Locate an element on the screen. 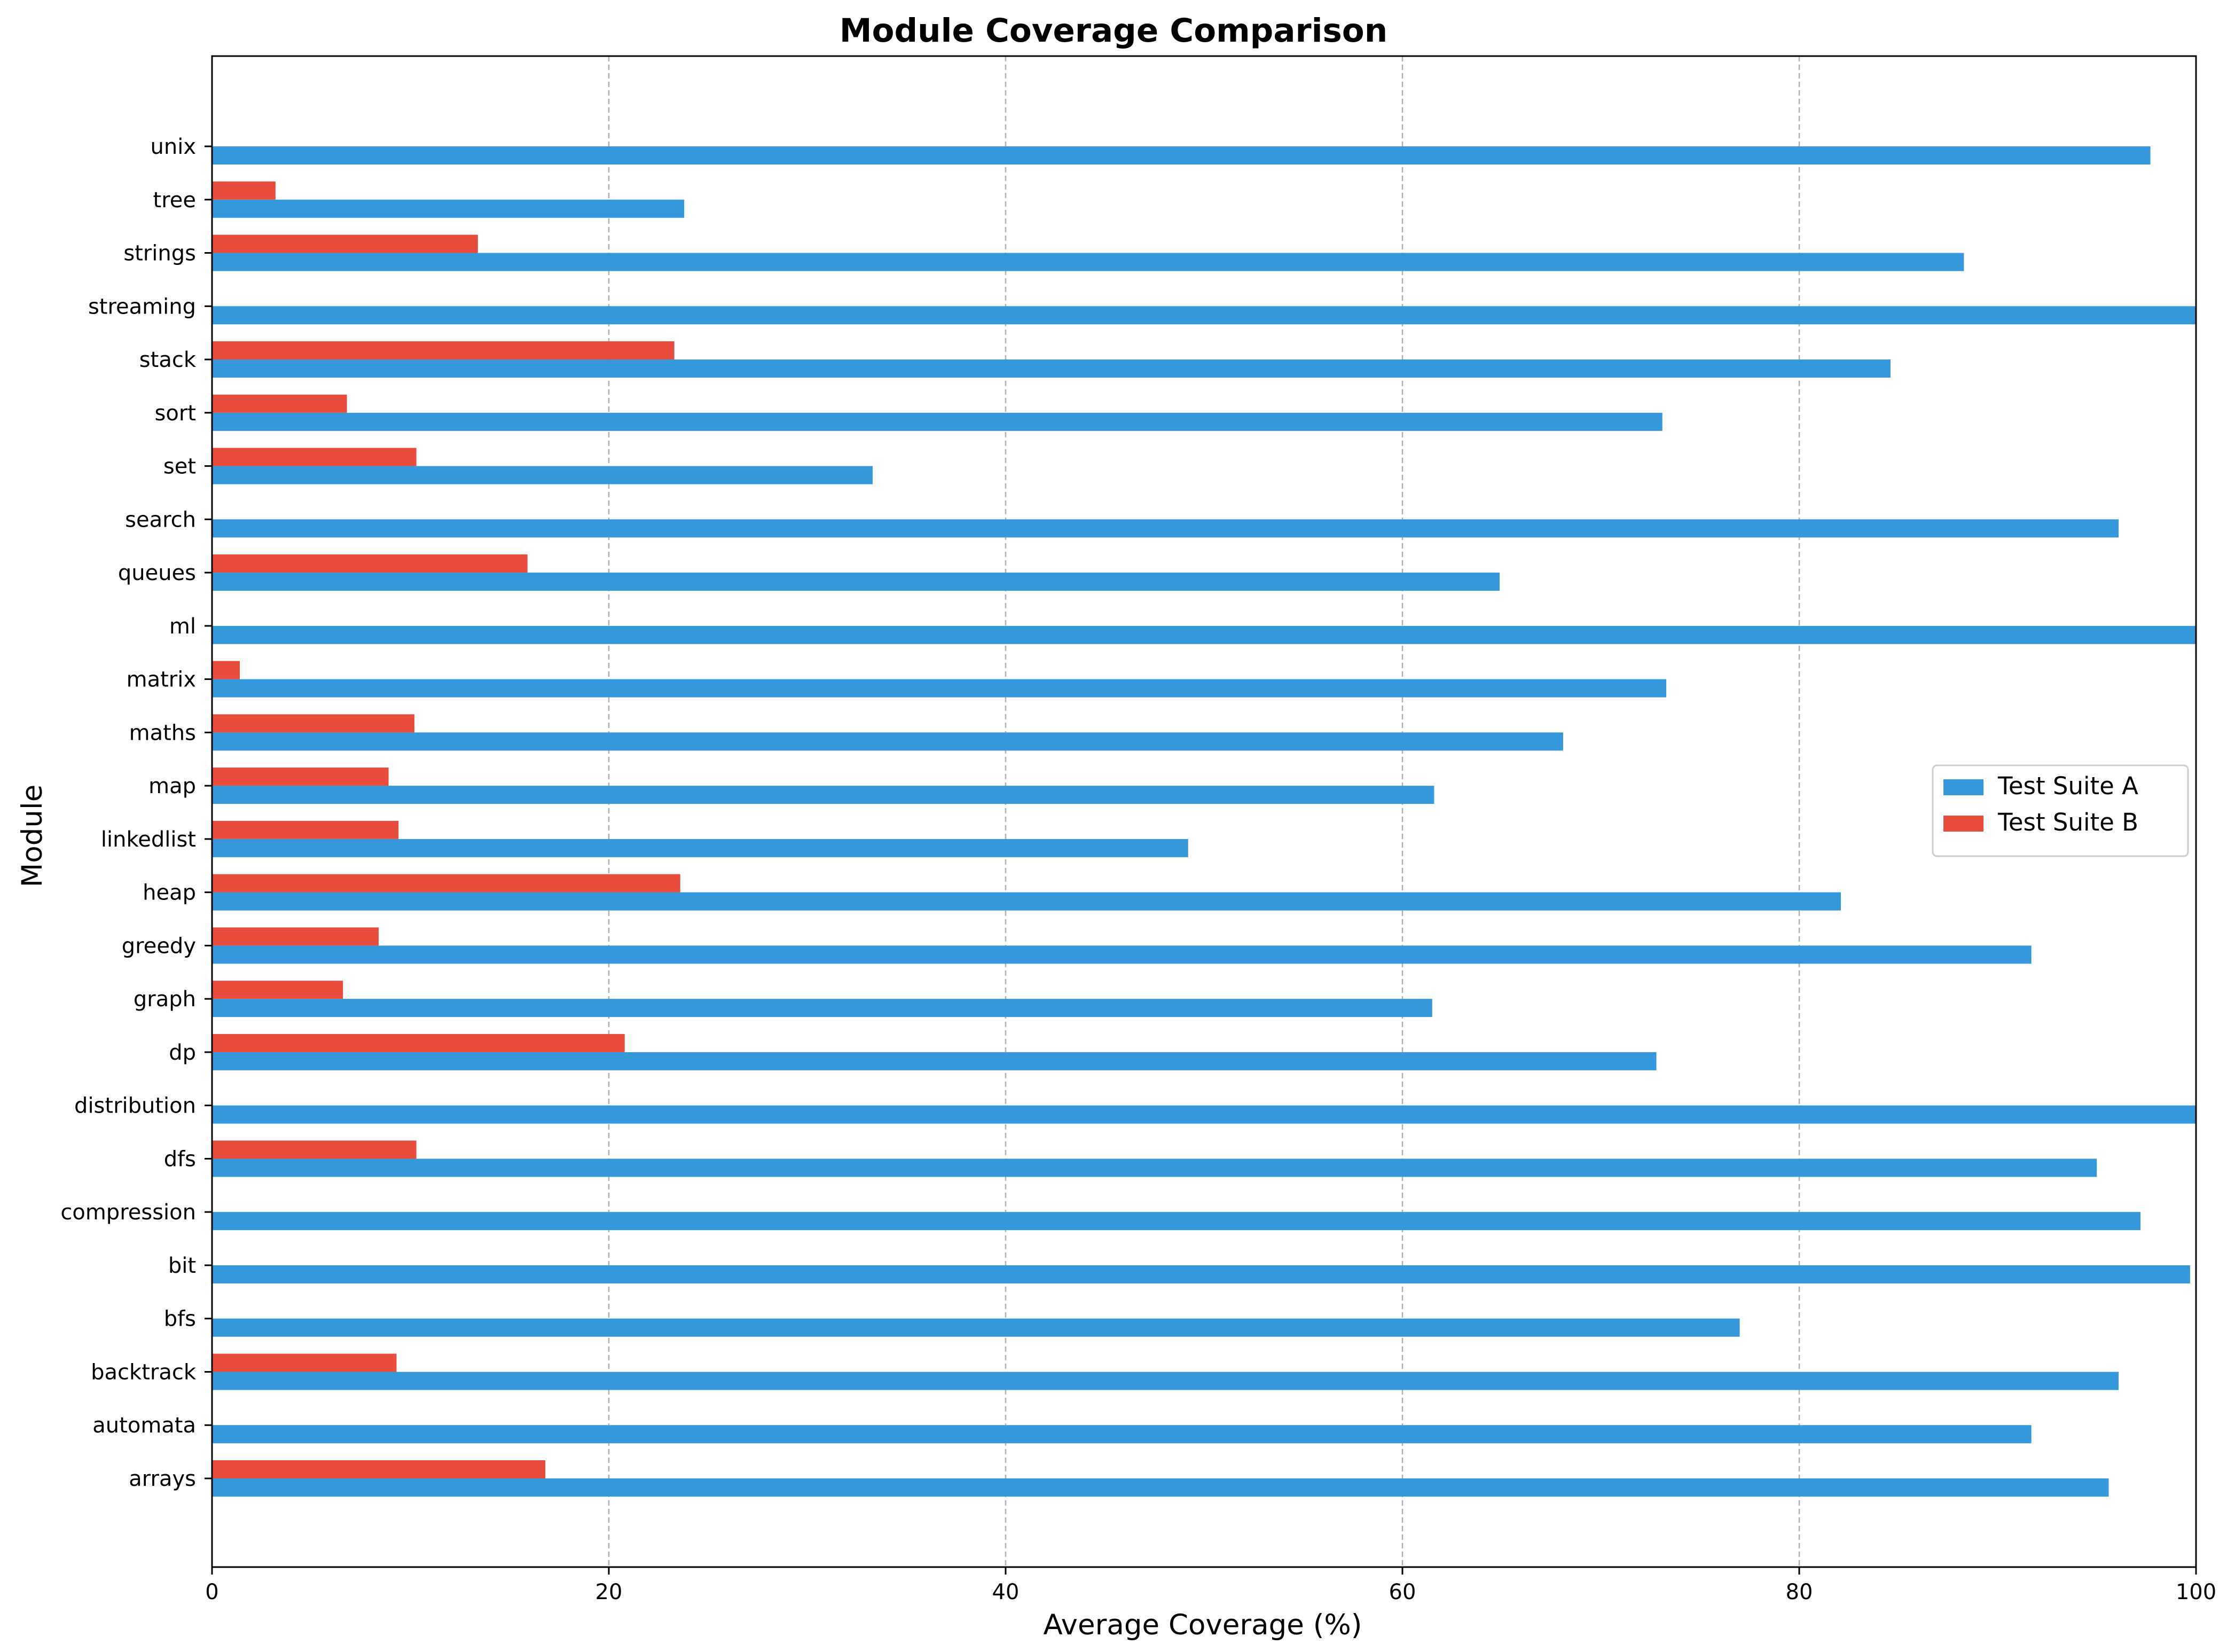 This screenshot has height=1652, width=2227. bar-test-suite-a-queues is located at coordinates (856, 582).